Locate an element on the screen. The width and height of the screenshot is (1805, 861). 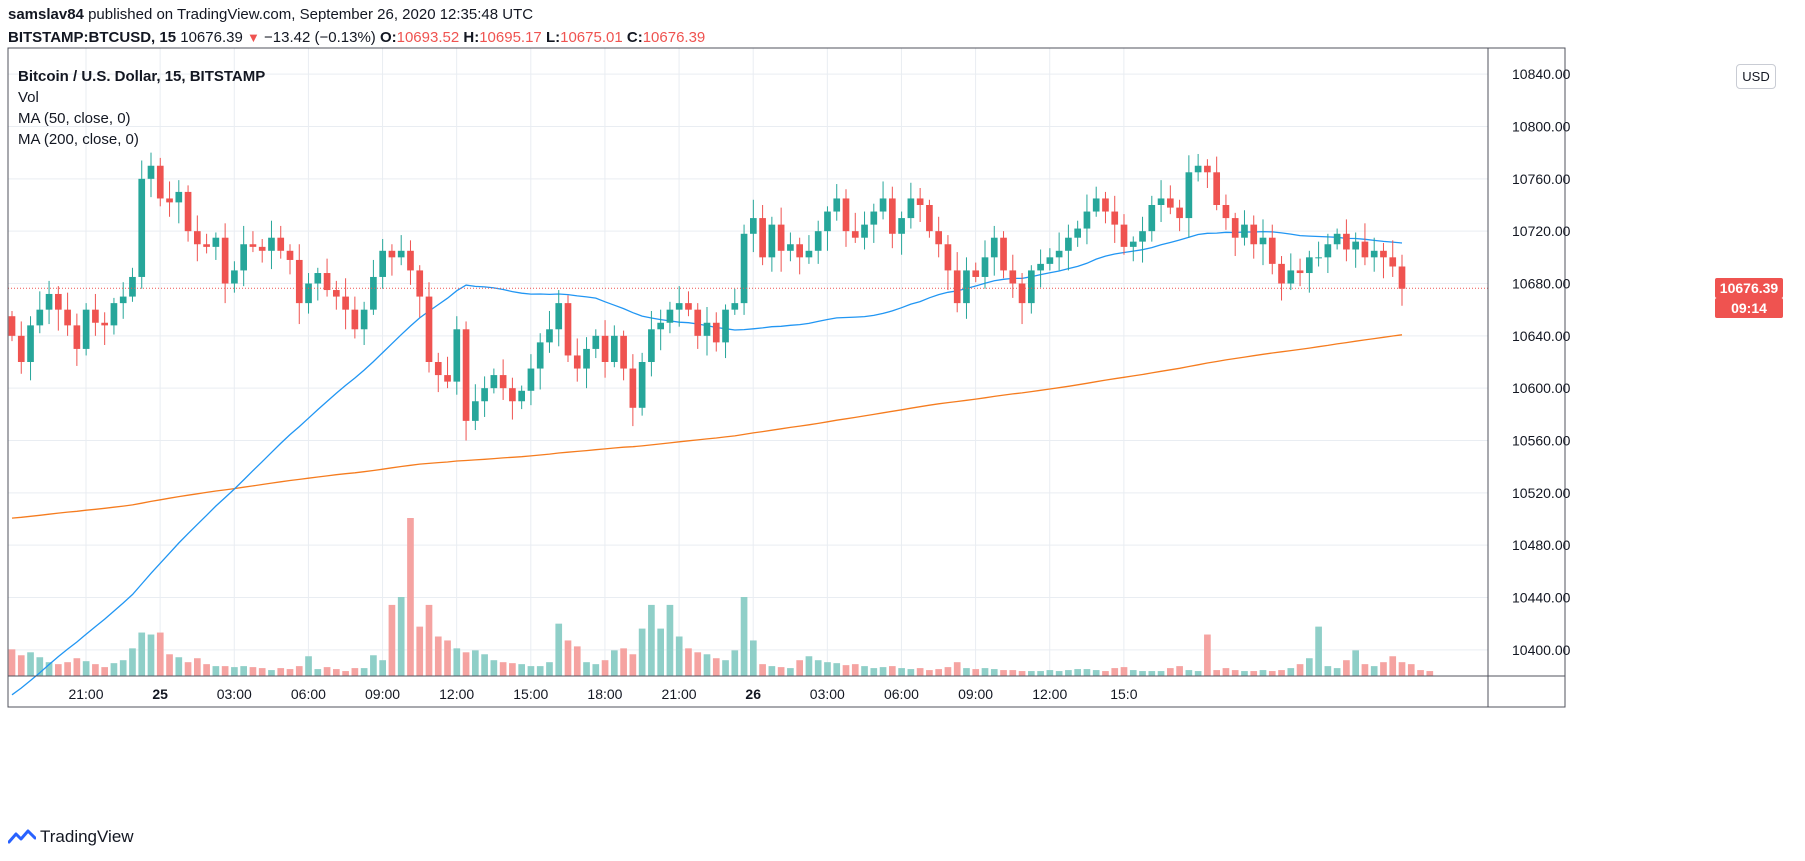
time-tick-label: 15:0 is located at coordinates (1123, 694).